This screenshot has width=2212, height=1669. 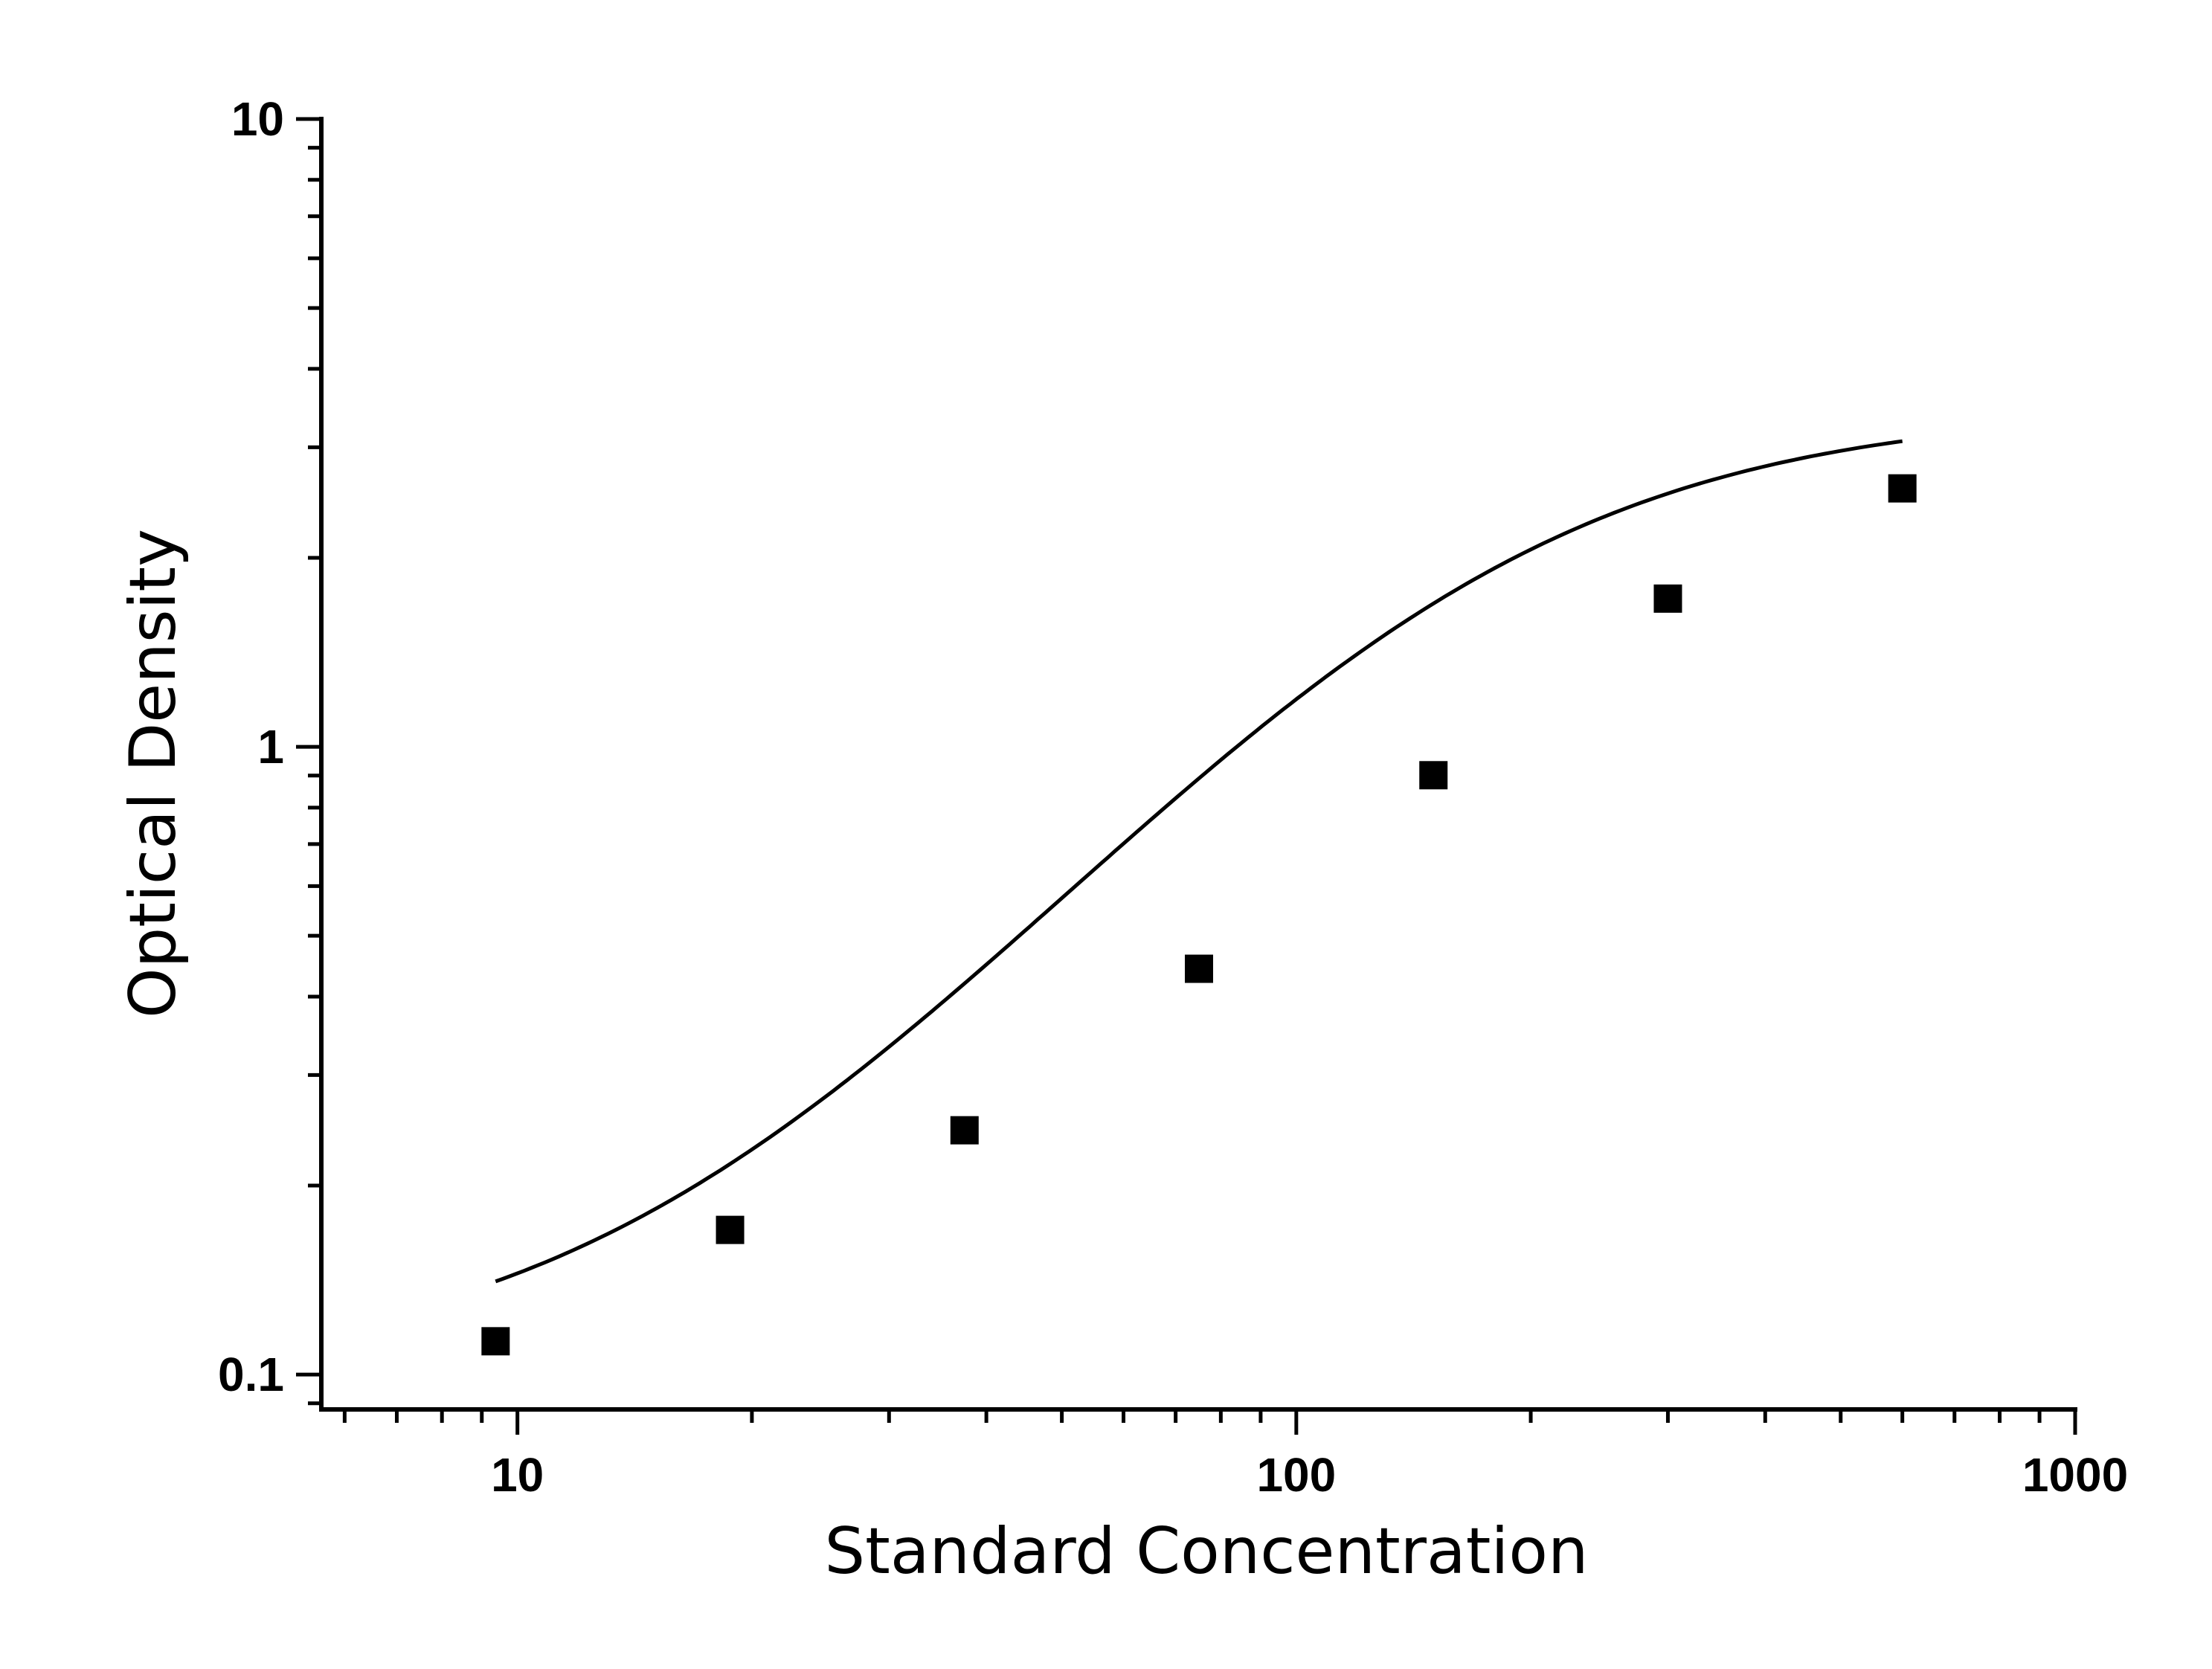 What do you see at coordinates (1209, 1422) in the screenshot?
I see `x-axis-ticks` at bounding box center [1209, 1422].